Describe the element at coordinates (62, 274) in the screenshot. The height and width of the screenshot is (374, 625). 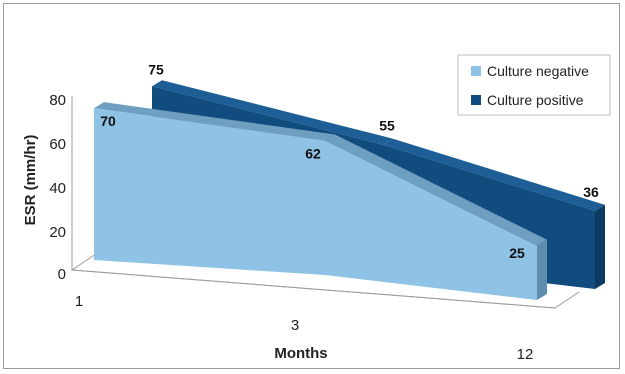
I see `y-tick-label: 0` at that location.